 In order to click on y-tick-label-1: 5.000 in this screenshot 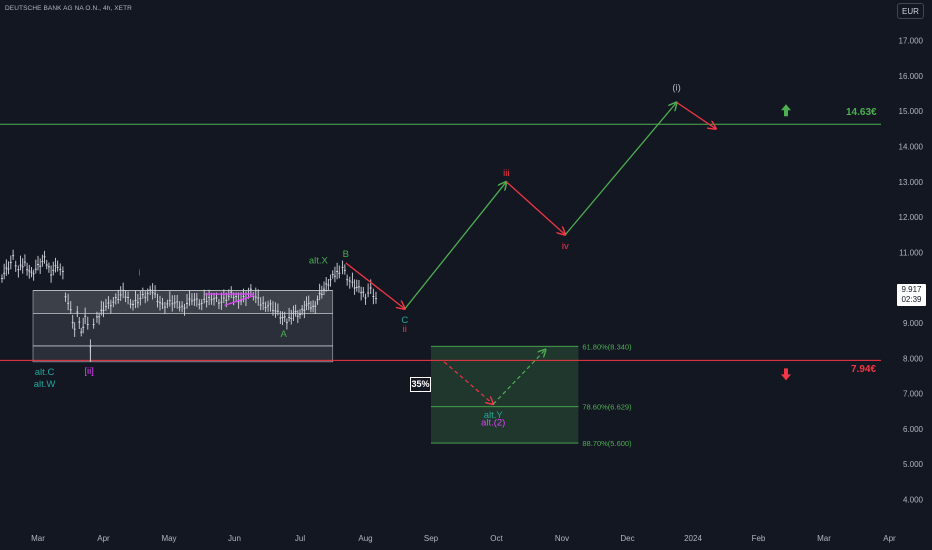, I will do `click(913, 464)`.